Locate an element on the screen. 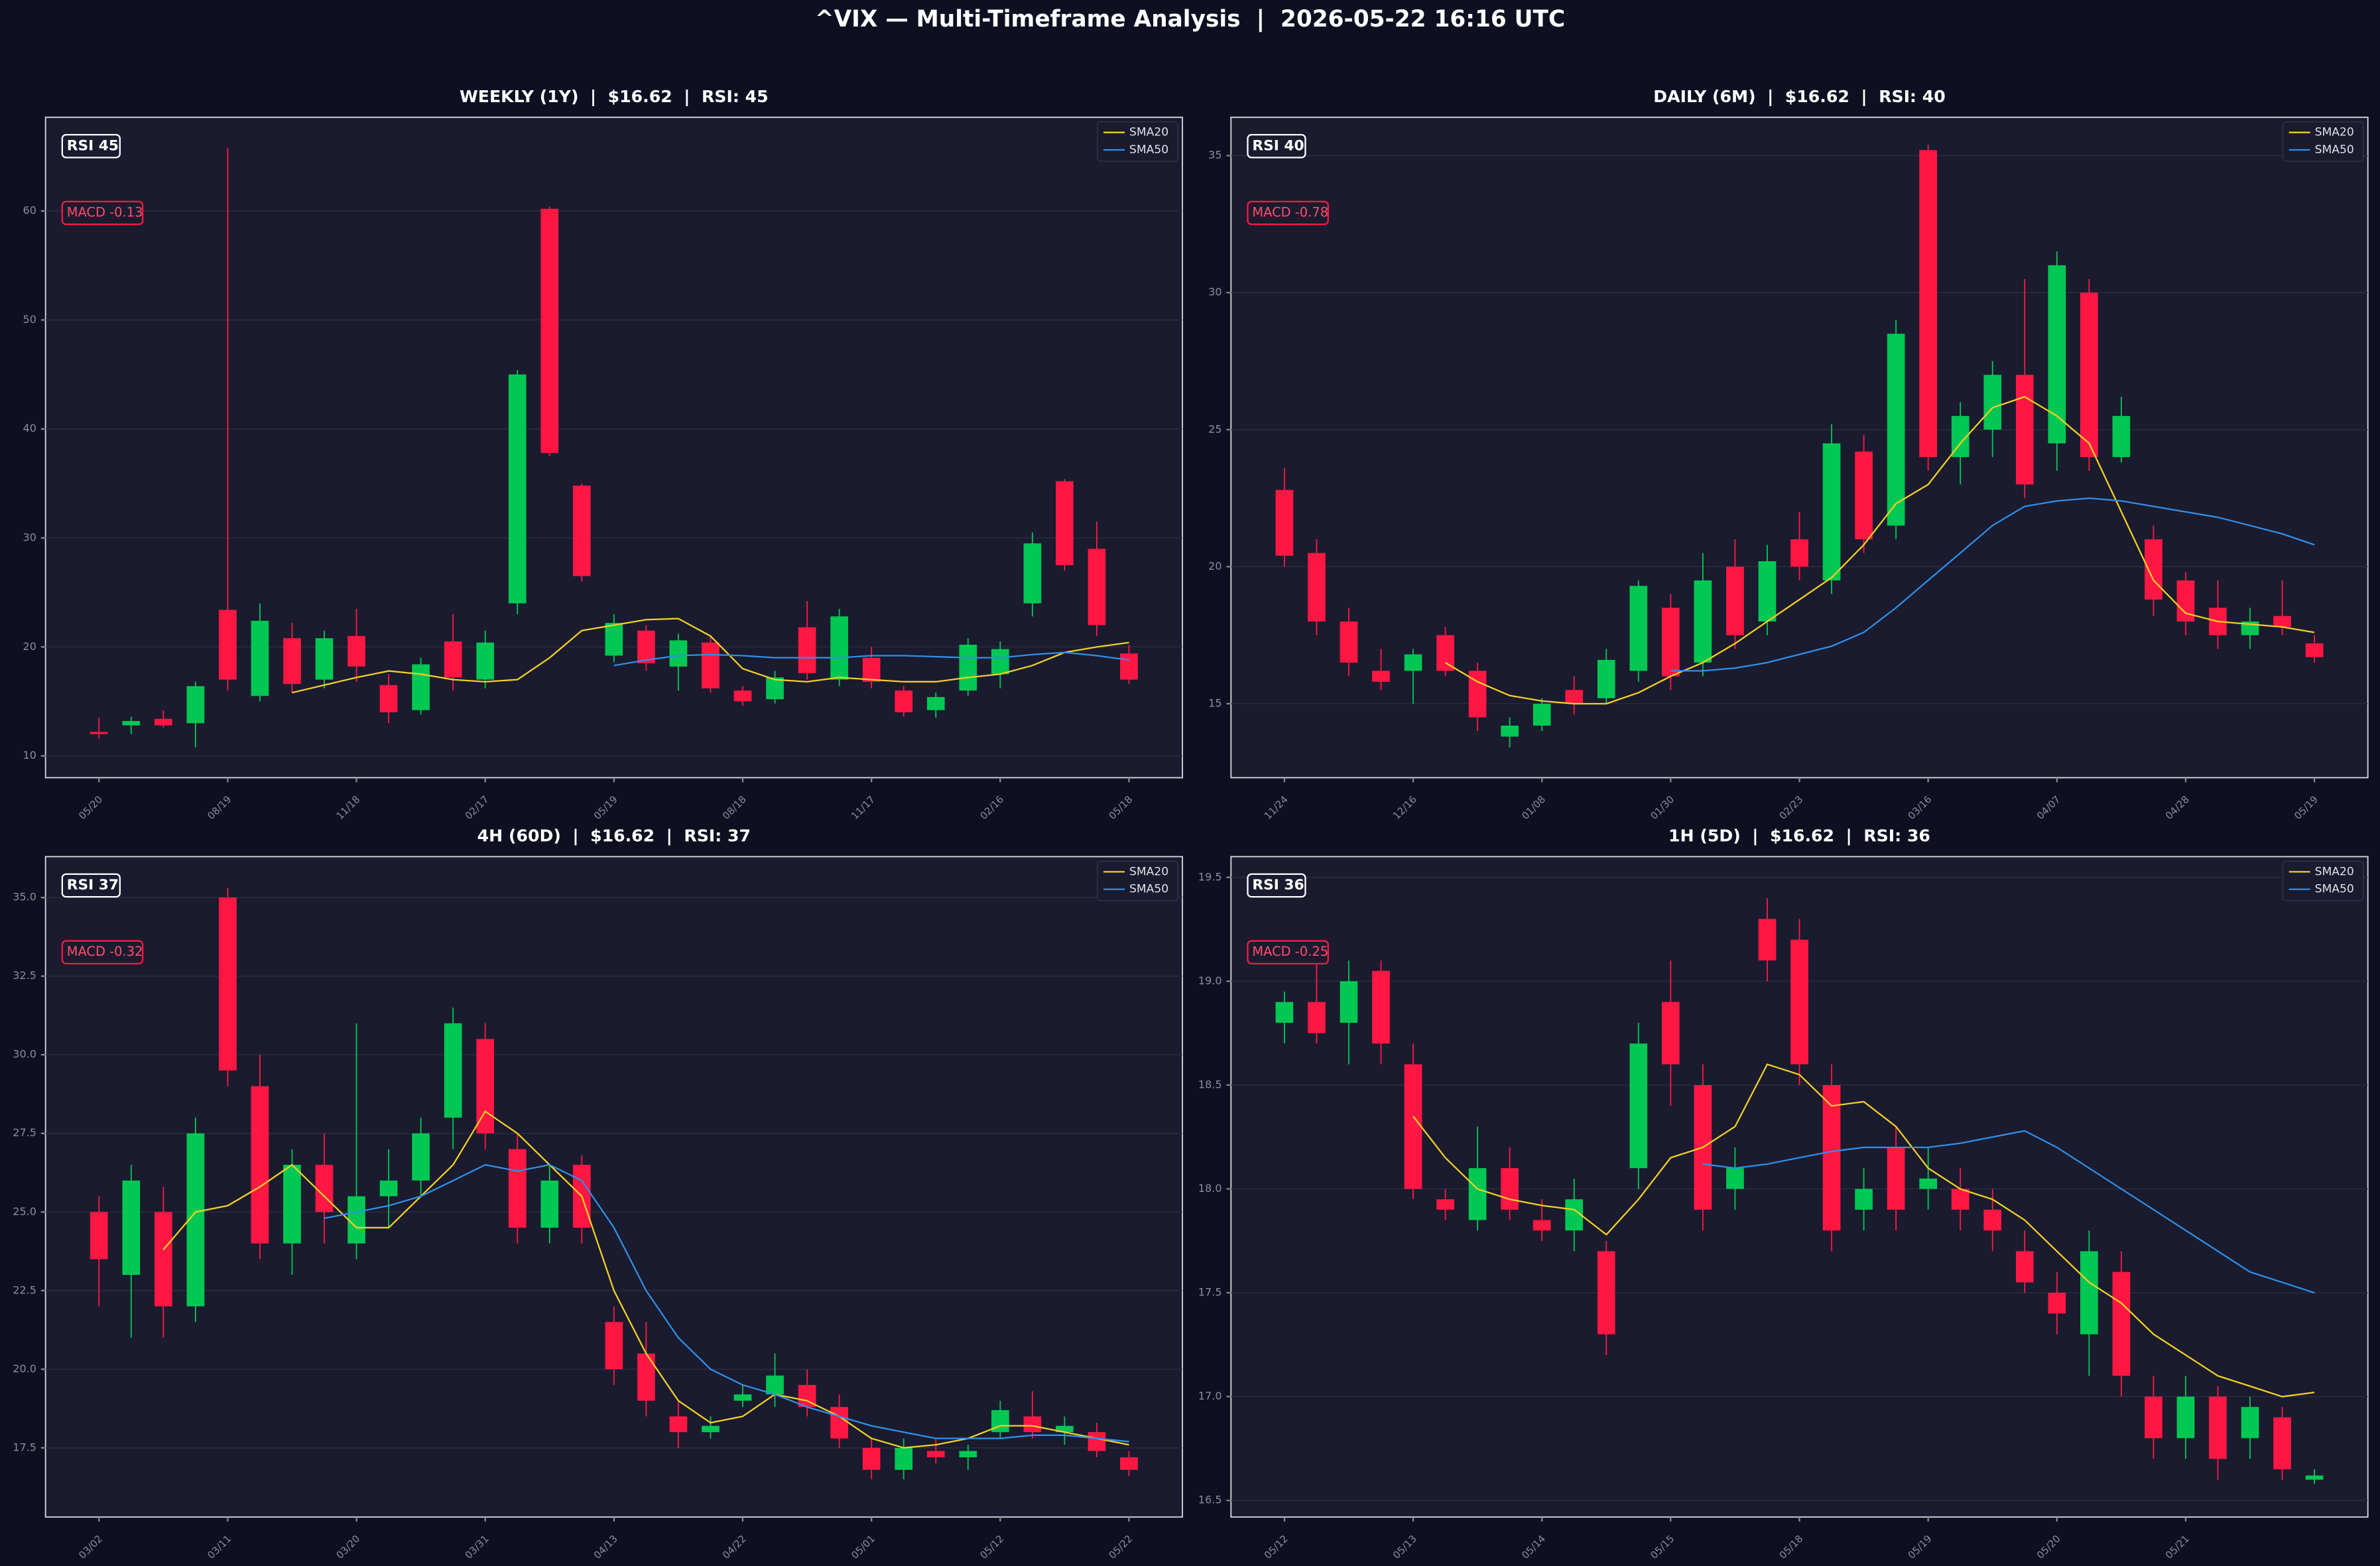 The width and height of the screenshot is (2380, 1566). panel-title: 1H (5D) | $16.62 | RSI: 36 is located at coordinates (1799, 836).